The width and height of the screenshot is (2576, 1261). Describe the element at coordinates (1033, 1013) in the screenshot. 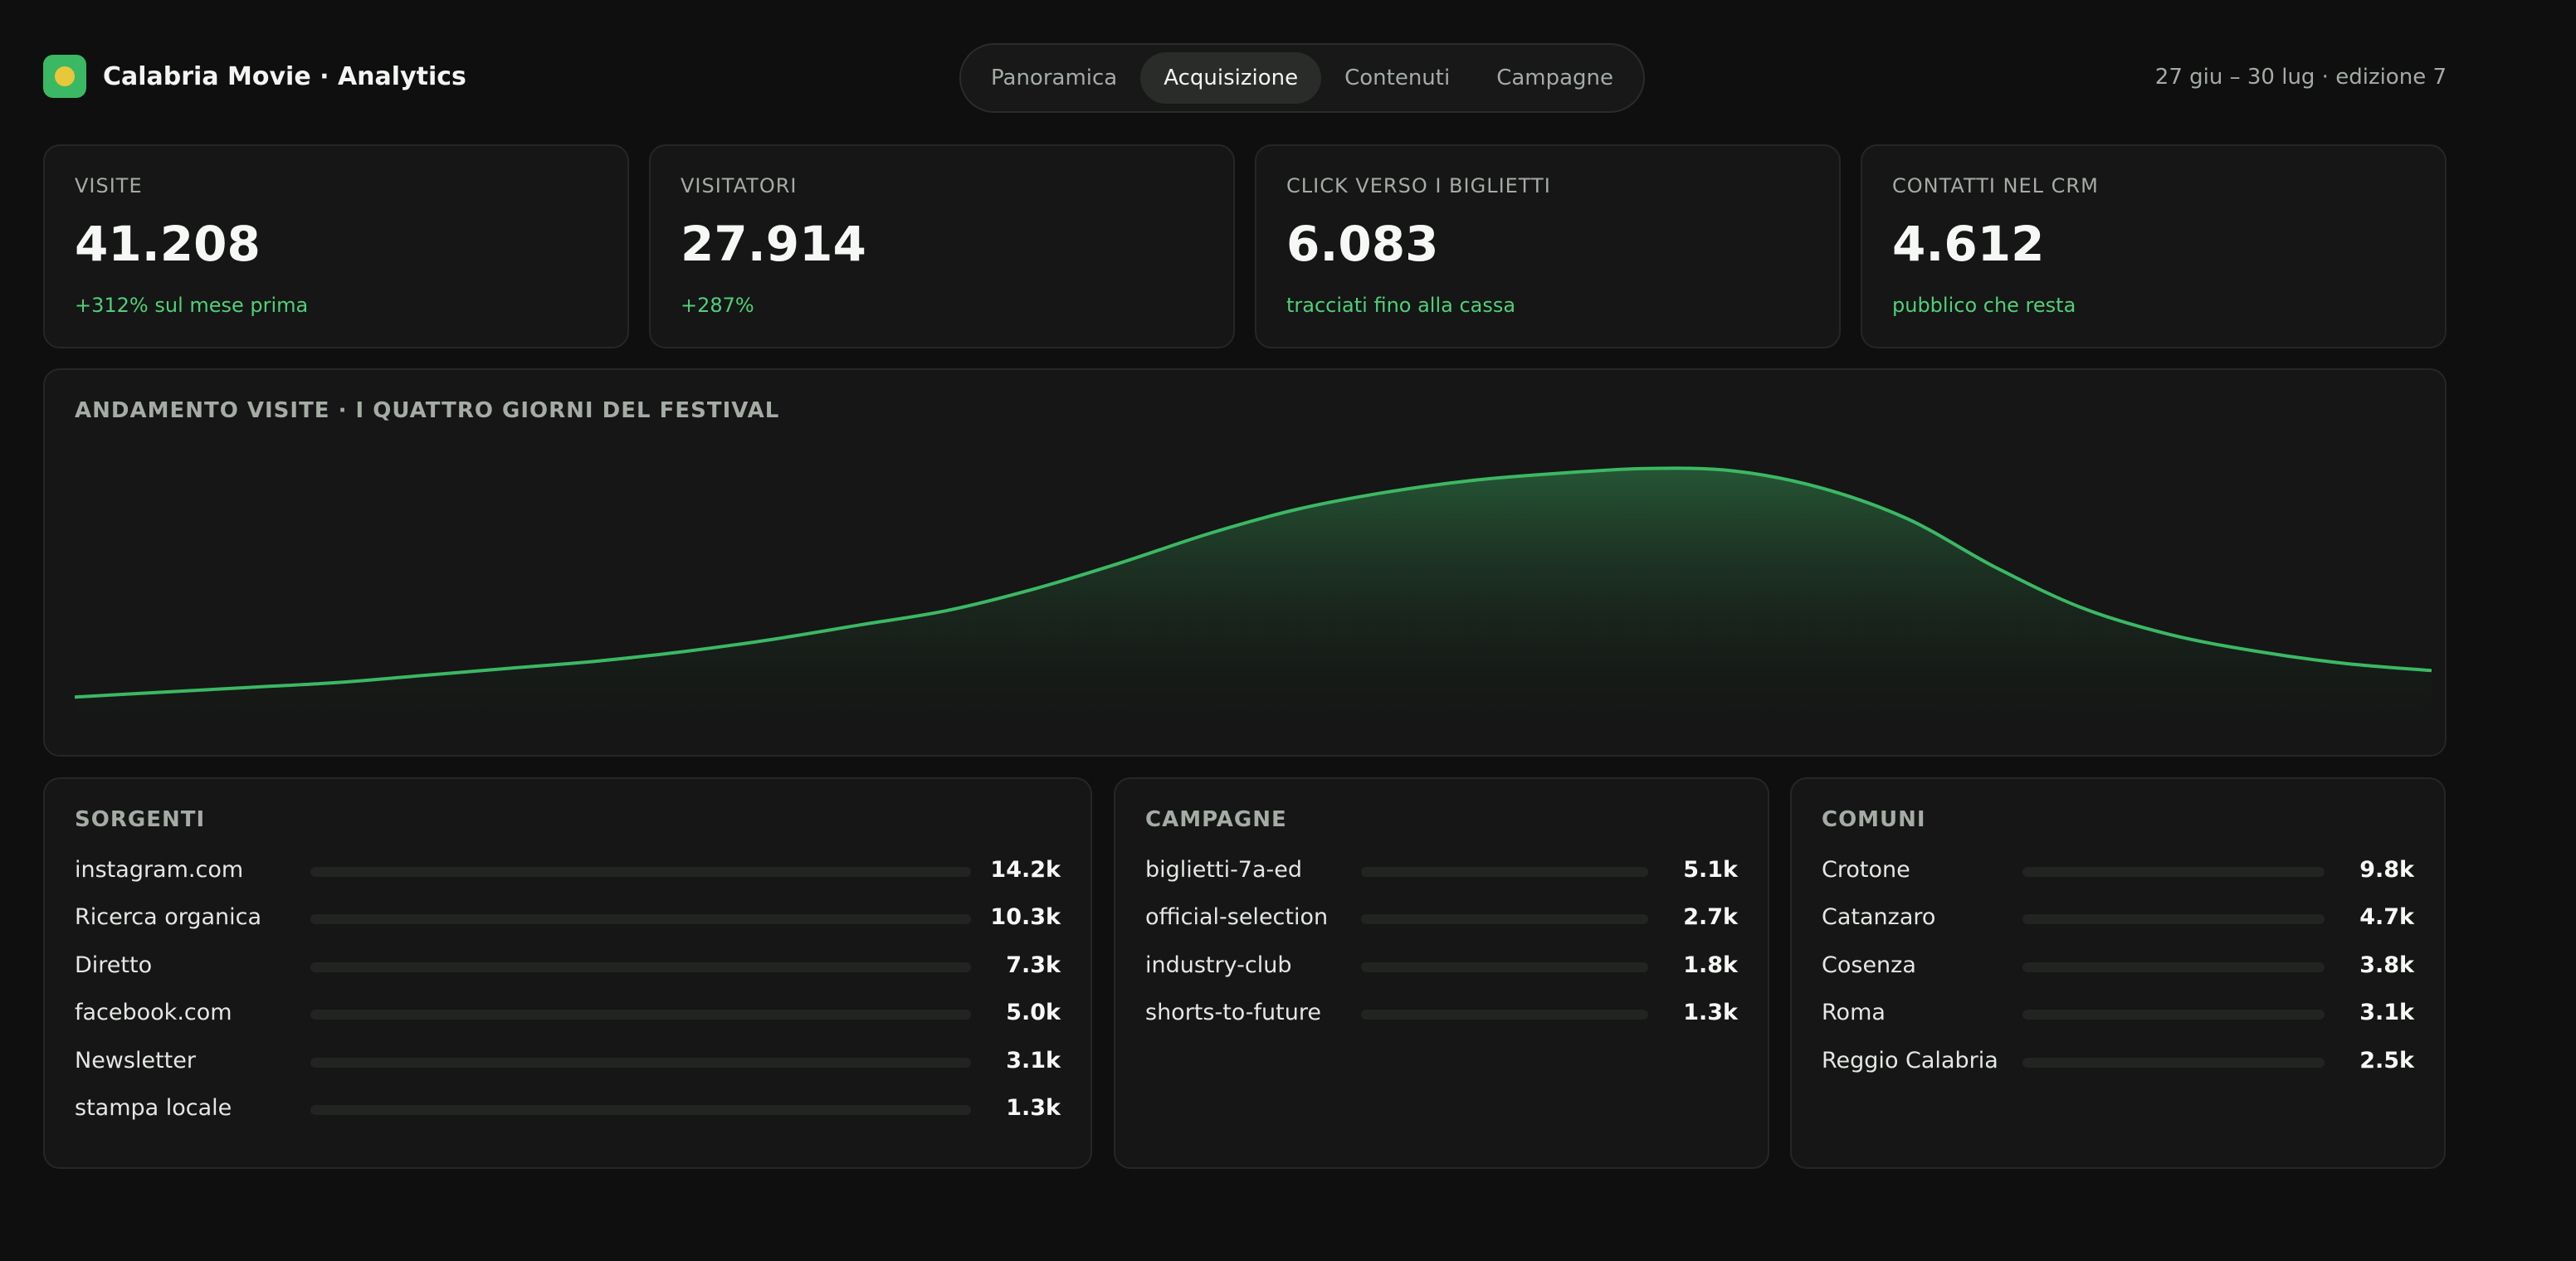

I see `item-value: 5.0k` at that location.